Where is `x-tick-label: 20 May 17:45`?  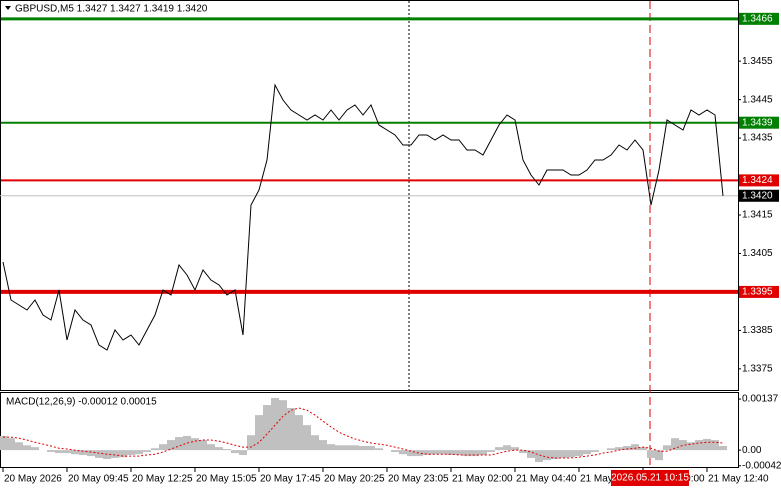
x-tick-label: 20 May 17:45 is located at coordinates (290, 479).